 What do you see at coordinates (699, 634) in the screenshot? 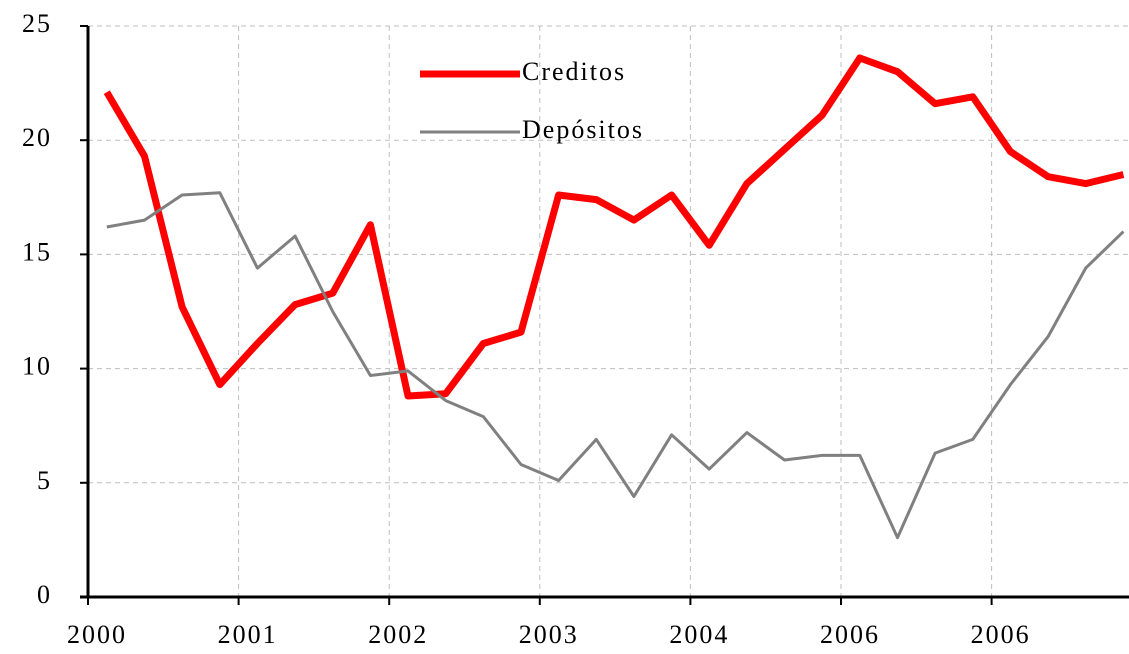
I see `x-tick-label: 2004` at bounding box center [699, 634].